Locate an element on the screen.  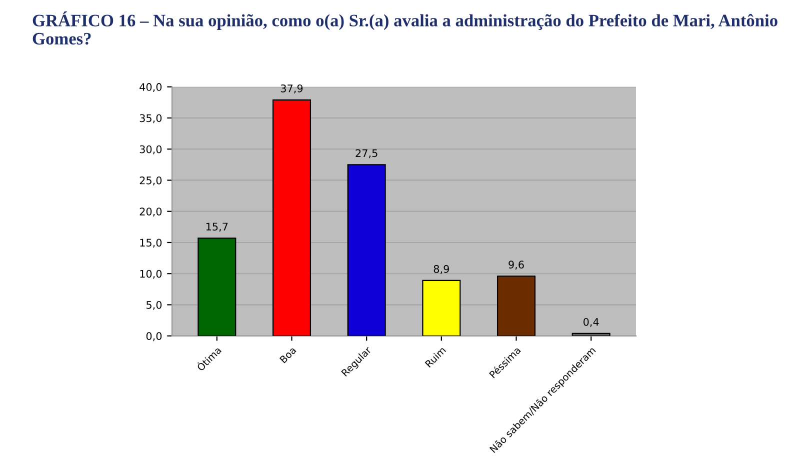
y-tick-label: 25,0 is located at coordinates (151, 181).